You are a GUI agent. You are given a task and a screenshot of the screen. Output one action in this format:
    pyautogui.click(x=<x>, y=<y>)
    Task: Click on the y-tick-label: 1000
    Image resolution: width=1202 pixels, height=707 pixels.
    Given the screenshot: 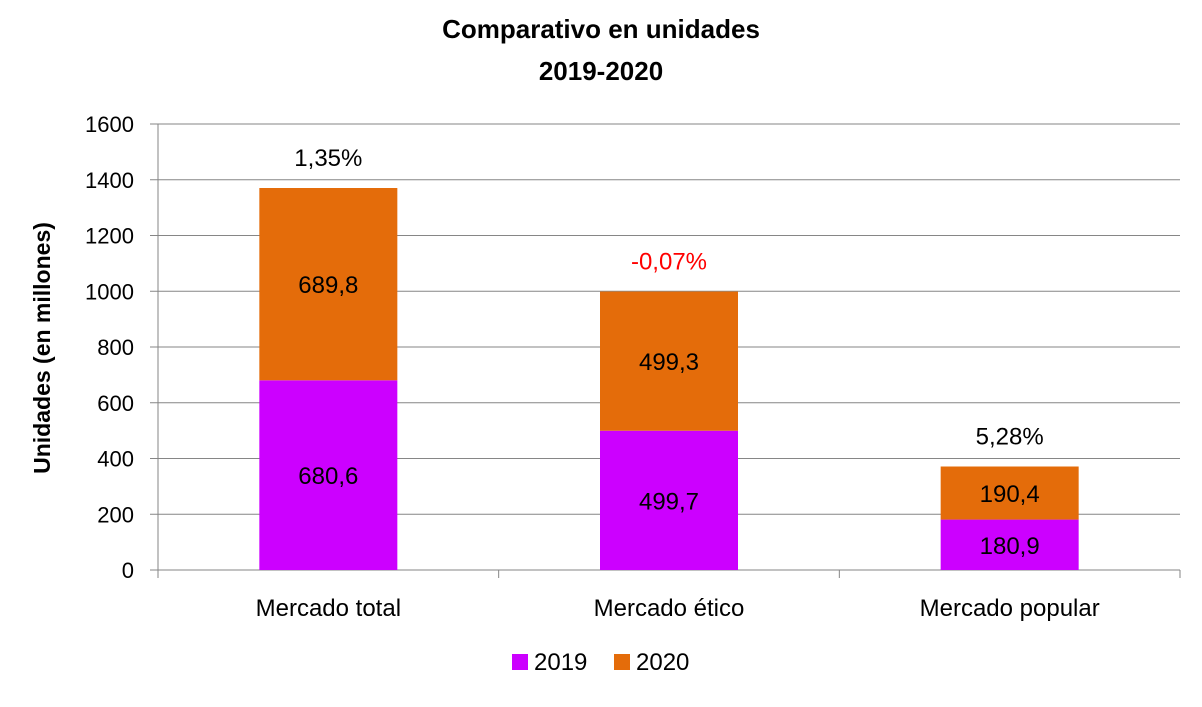 What is the action you would take?
    pyautogui.click(x=109, y=291)
    